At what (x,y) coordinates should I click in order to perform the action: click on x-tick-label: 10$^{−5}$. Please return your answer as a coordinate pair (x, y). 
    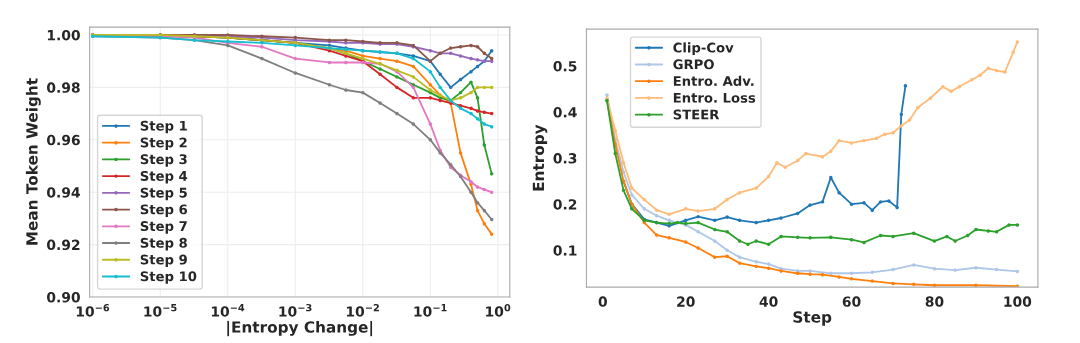
    Looking at the image, I should click on (160, 310).